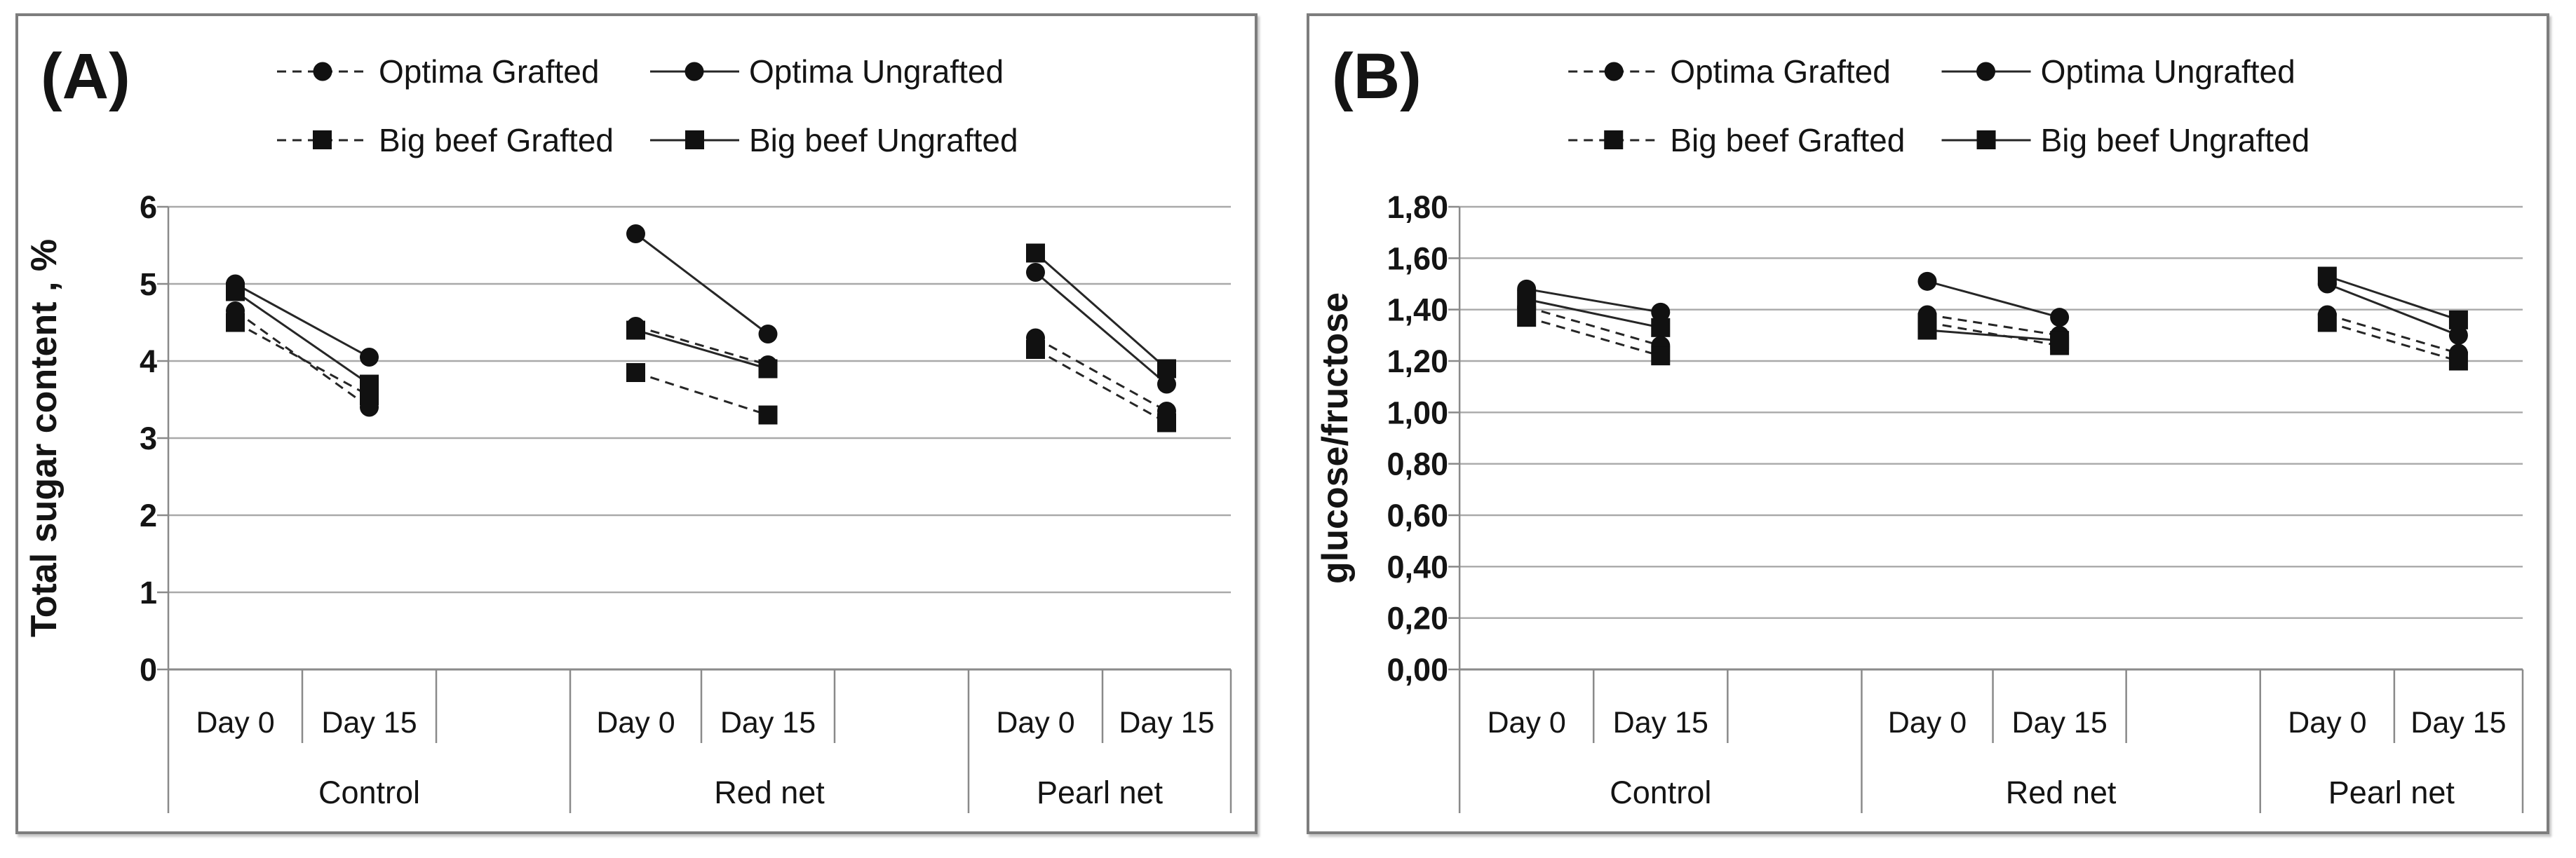  I want to click on y-tick-label: 5, so click(148, 284).